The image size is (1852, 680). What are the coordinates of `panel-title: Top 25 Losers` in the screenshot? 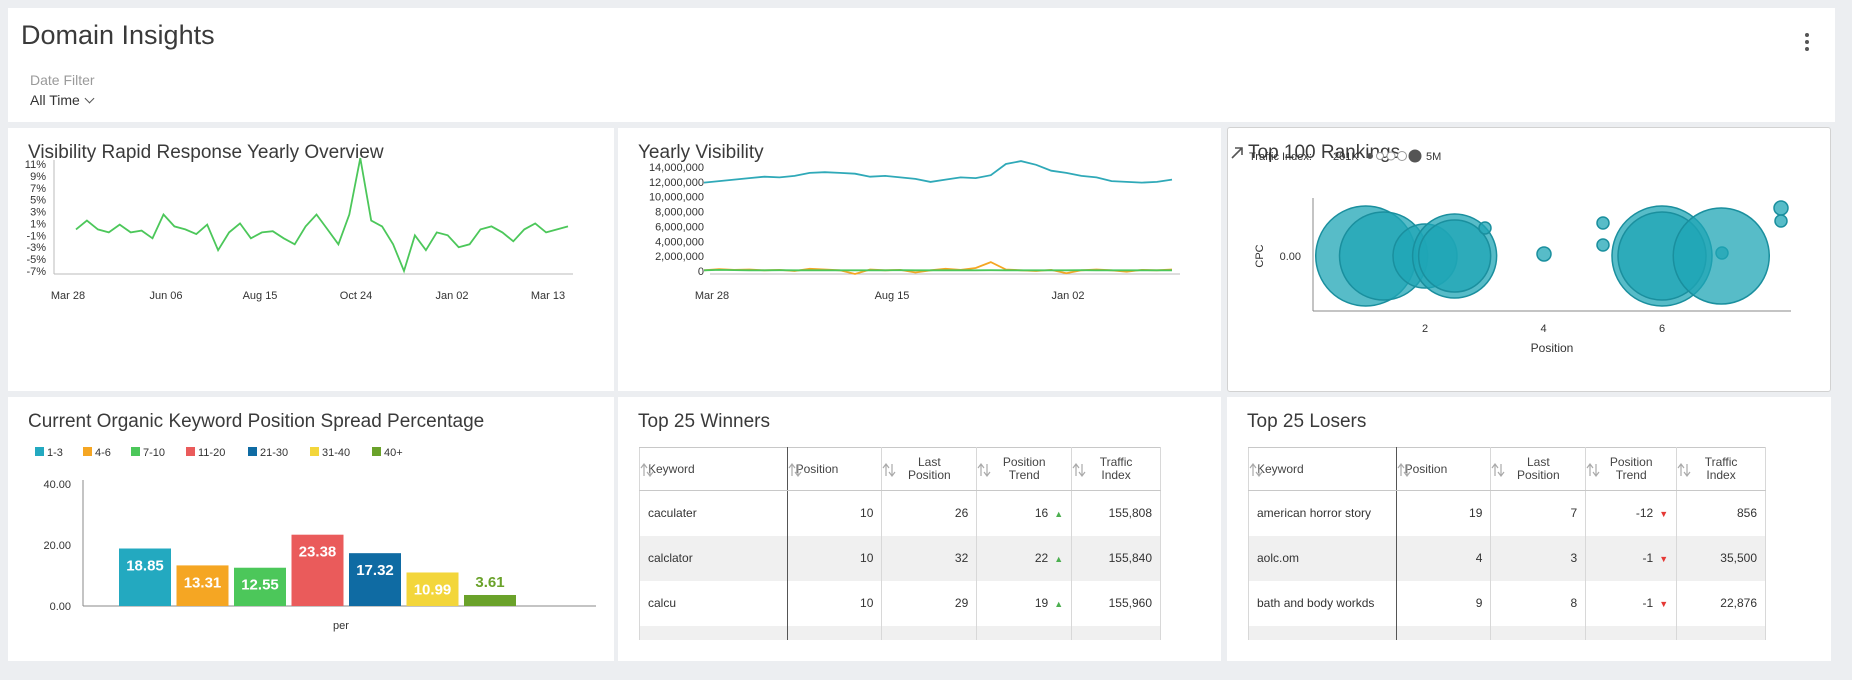 It's located at (1307, 421).